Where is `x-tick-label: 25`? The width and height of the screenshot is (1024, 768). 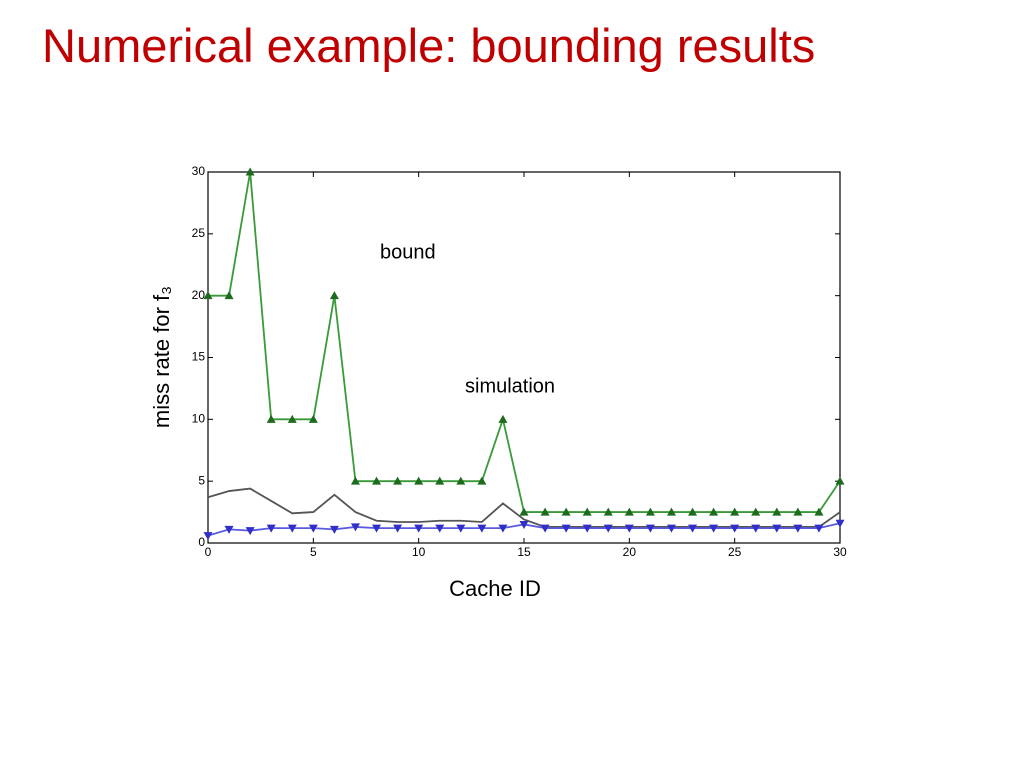 x-tick-label: 25 is located at coordinates (735, 552).